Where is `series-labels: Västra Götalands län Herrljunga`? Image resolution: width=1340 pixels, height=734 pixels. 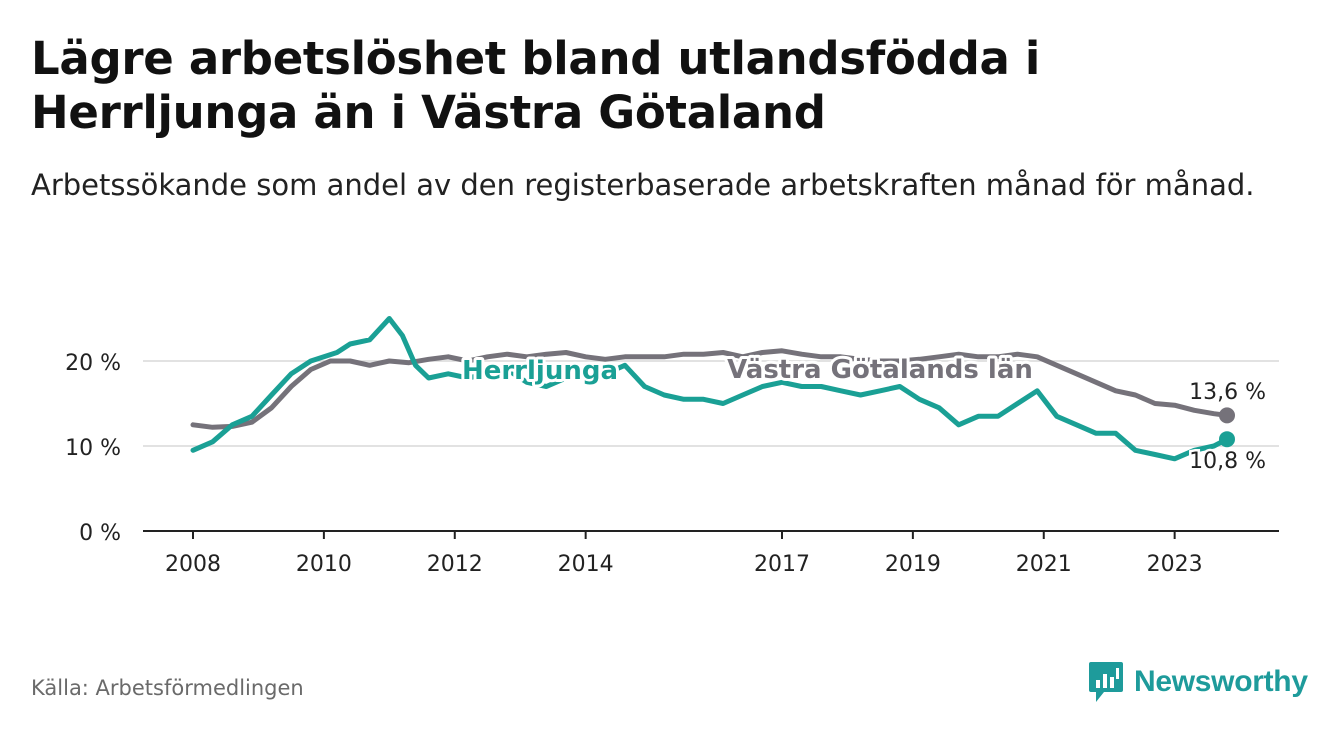 series-labels: Västra Götalands län Herrljunga is located at coordinates (747, 370).